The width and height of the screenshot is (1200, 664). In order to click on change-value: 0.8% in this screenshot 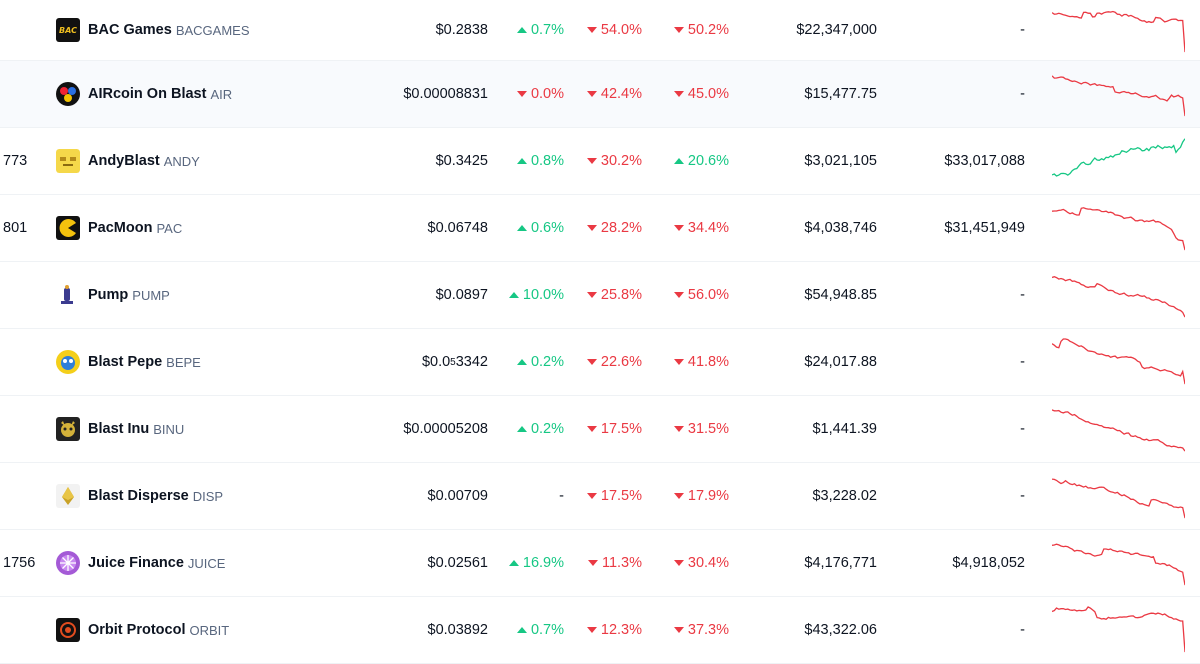, I will do `click(547, 161)`.